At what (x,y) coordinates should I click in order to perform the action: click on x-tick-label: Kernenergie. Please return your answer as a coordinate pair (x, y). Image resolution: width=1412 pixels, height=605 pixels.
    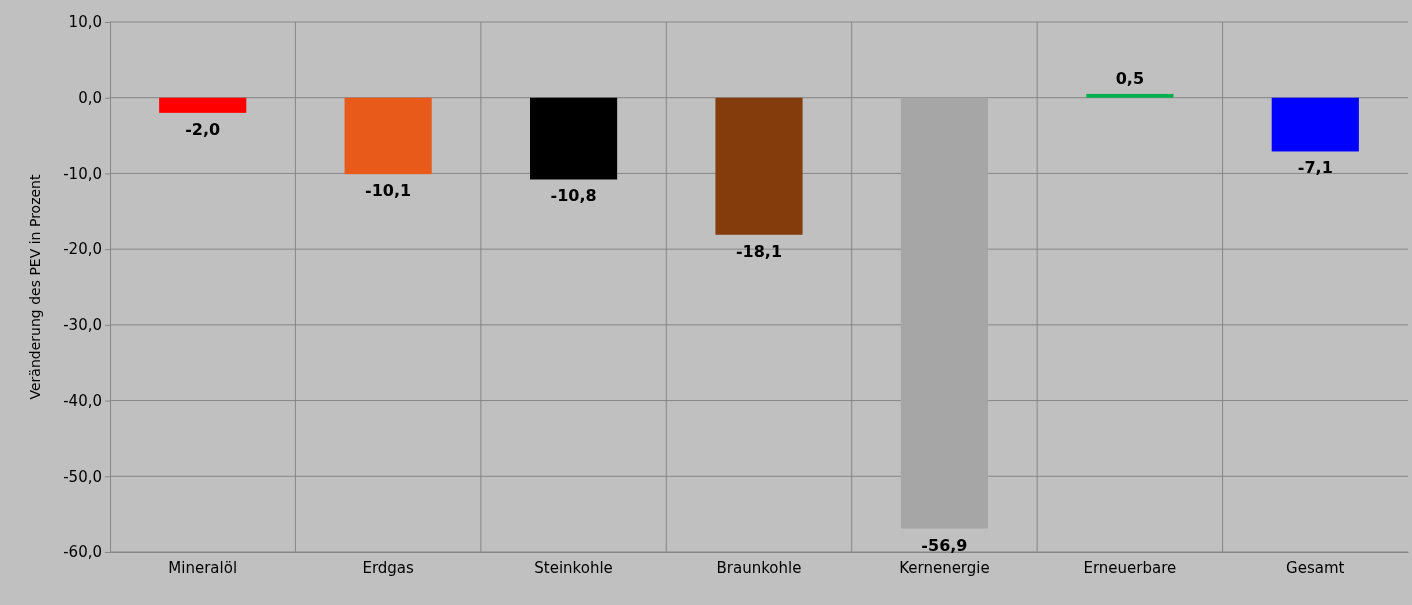
    Looking at the image, I should click on (944, 567).